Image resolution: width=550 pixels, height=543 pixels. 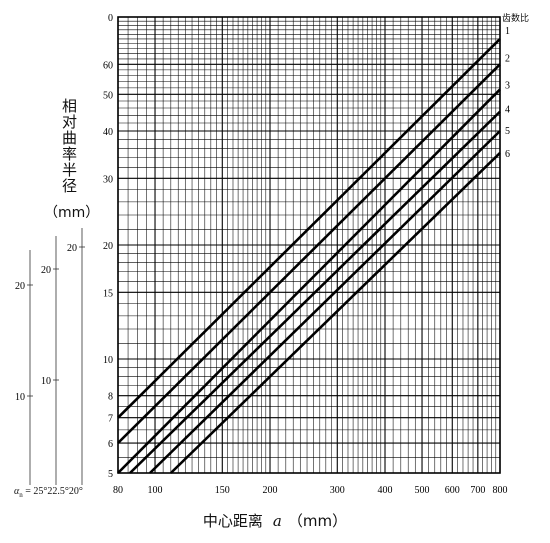 What do you see at coordinates (118, 490) in the screenshot?
I see `x-tick-label: 80` at bounding box center [118, 490].